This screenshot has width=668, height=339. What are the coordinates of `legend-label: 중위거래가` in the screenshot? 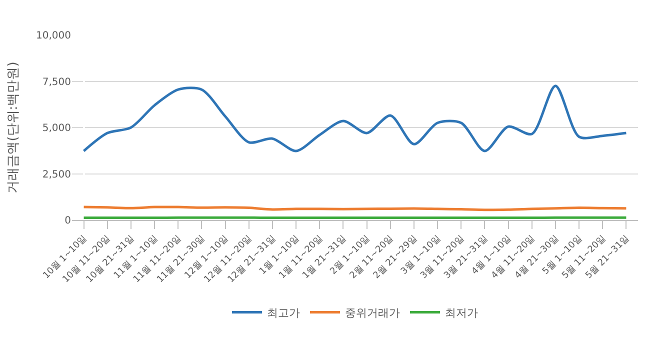 It's located at (372, 313).